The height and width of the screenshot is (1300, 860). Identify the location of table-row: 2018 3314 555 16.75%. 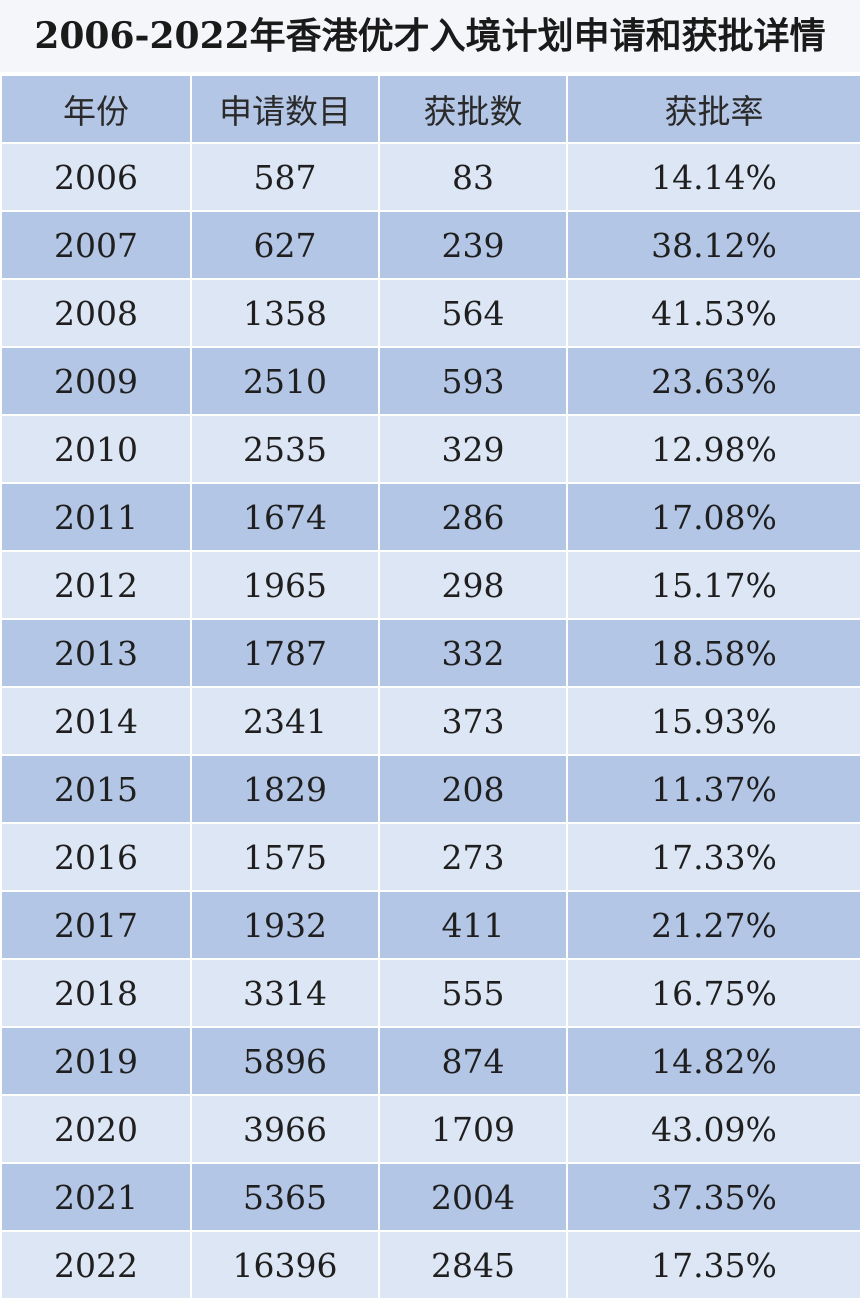
(430, 993).